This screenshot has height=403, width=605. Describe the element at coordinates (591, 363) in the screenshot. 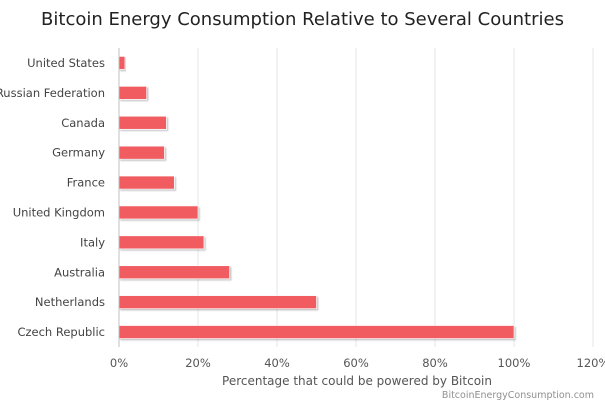

I see `x-tick-label: 120%` at that location.